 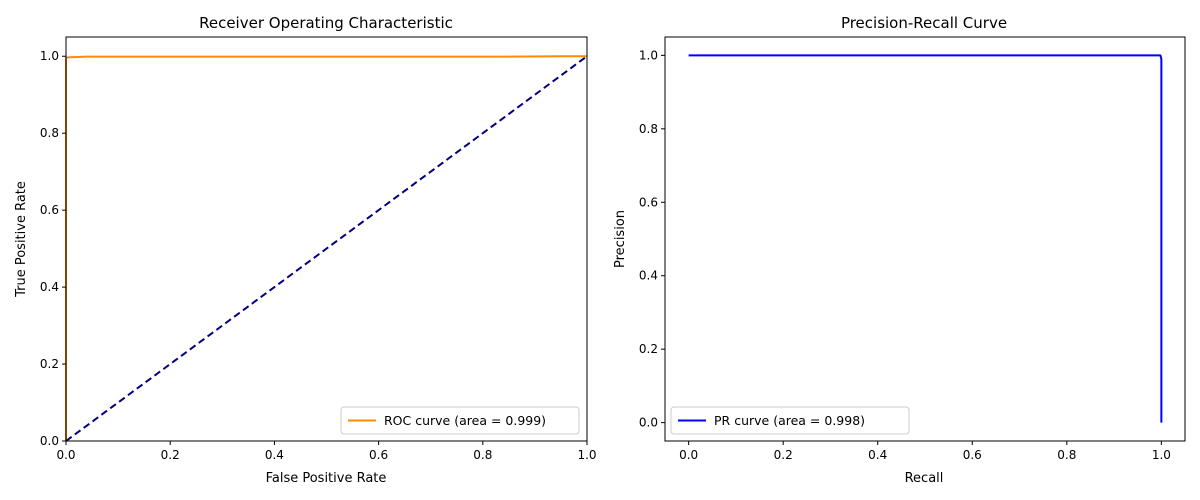 I want to click on roc-legend-box, so click(x=460, y=420).